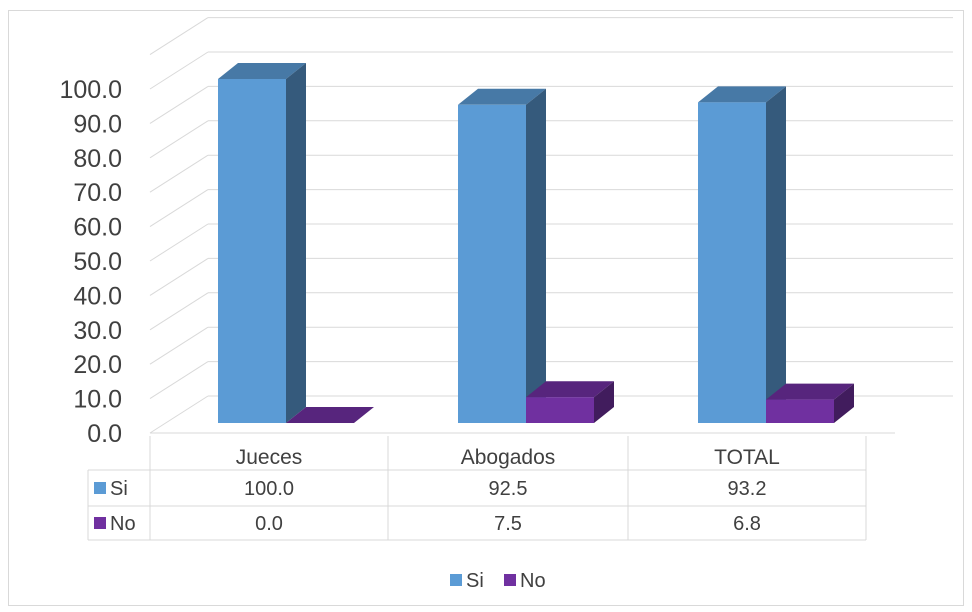 Image resolution: width=972 pixels, height=612 pixels. Describe the element at coordinates (475, 581) in the screenshot. I see `legend-label: Si` at that location.